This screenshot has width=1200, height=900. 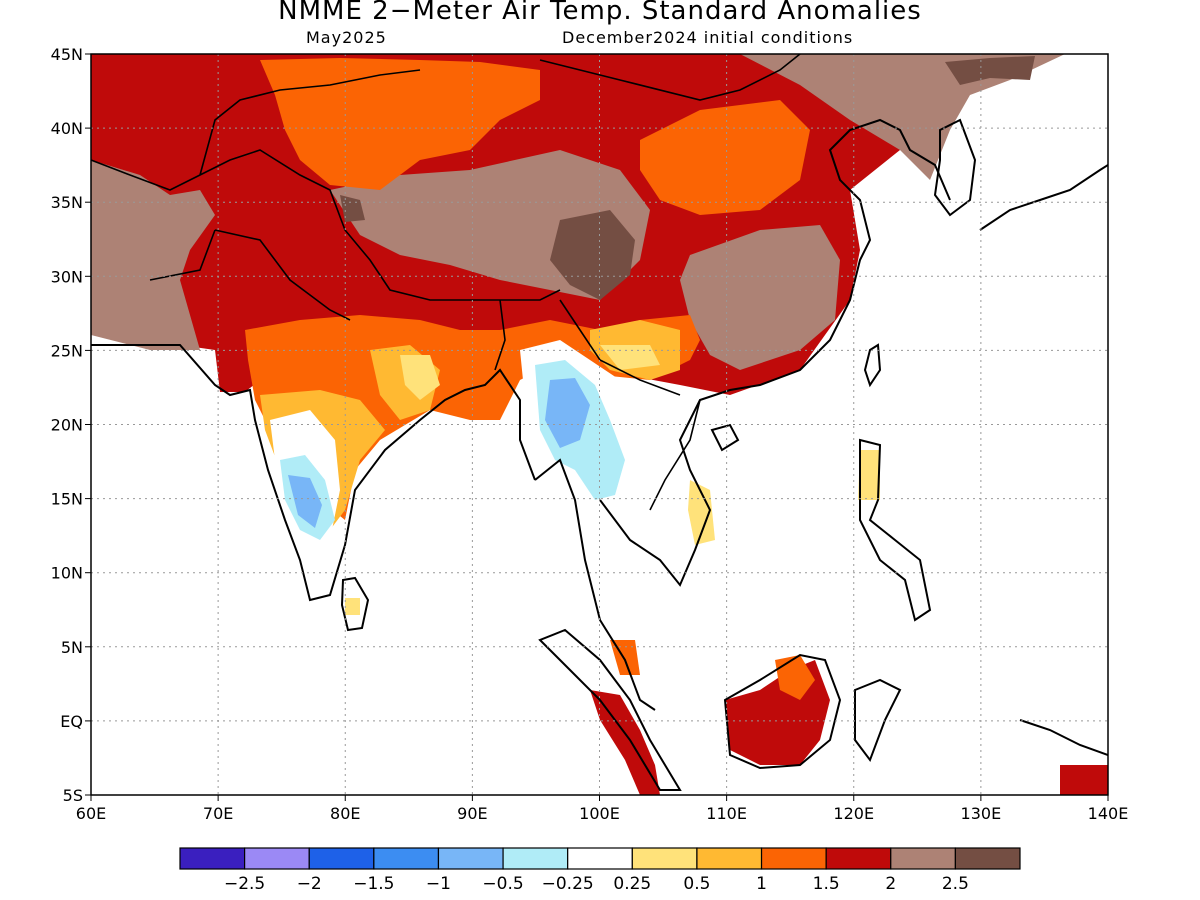 I want to click on anomaly-region-0p25-0p5-coast, so click(x=701, y=512).